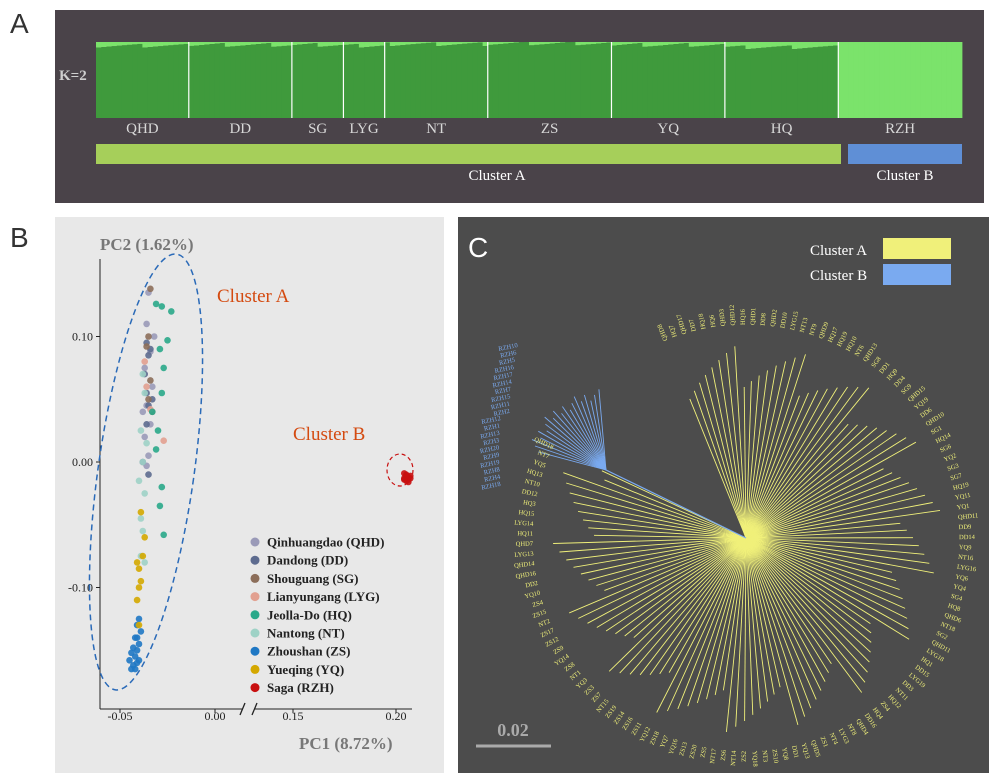 The width and height of the screenshot is (1001, 783). I want to click on tree-tip-label-a: HQ18, so click(703, 321).